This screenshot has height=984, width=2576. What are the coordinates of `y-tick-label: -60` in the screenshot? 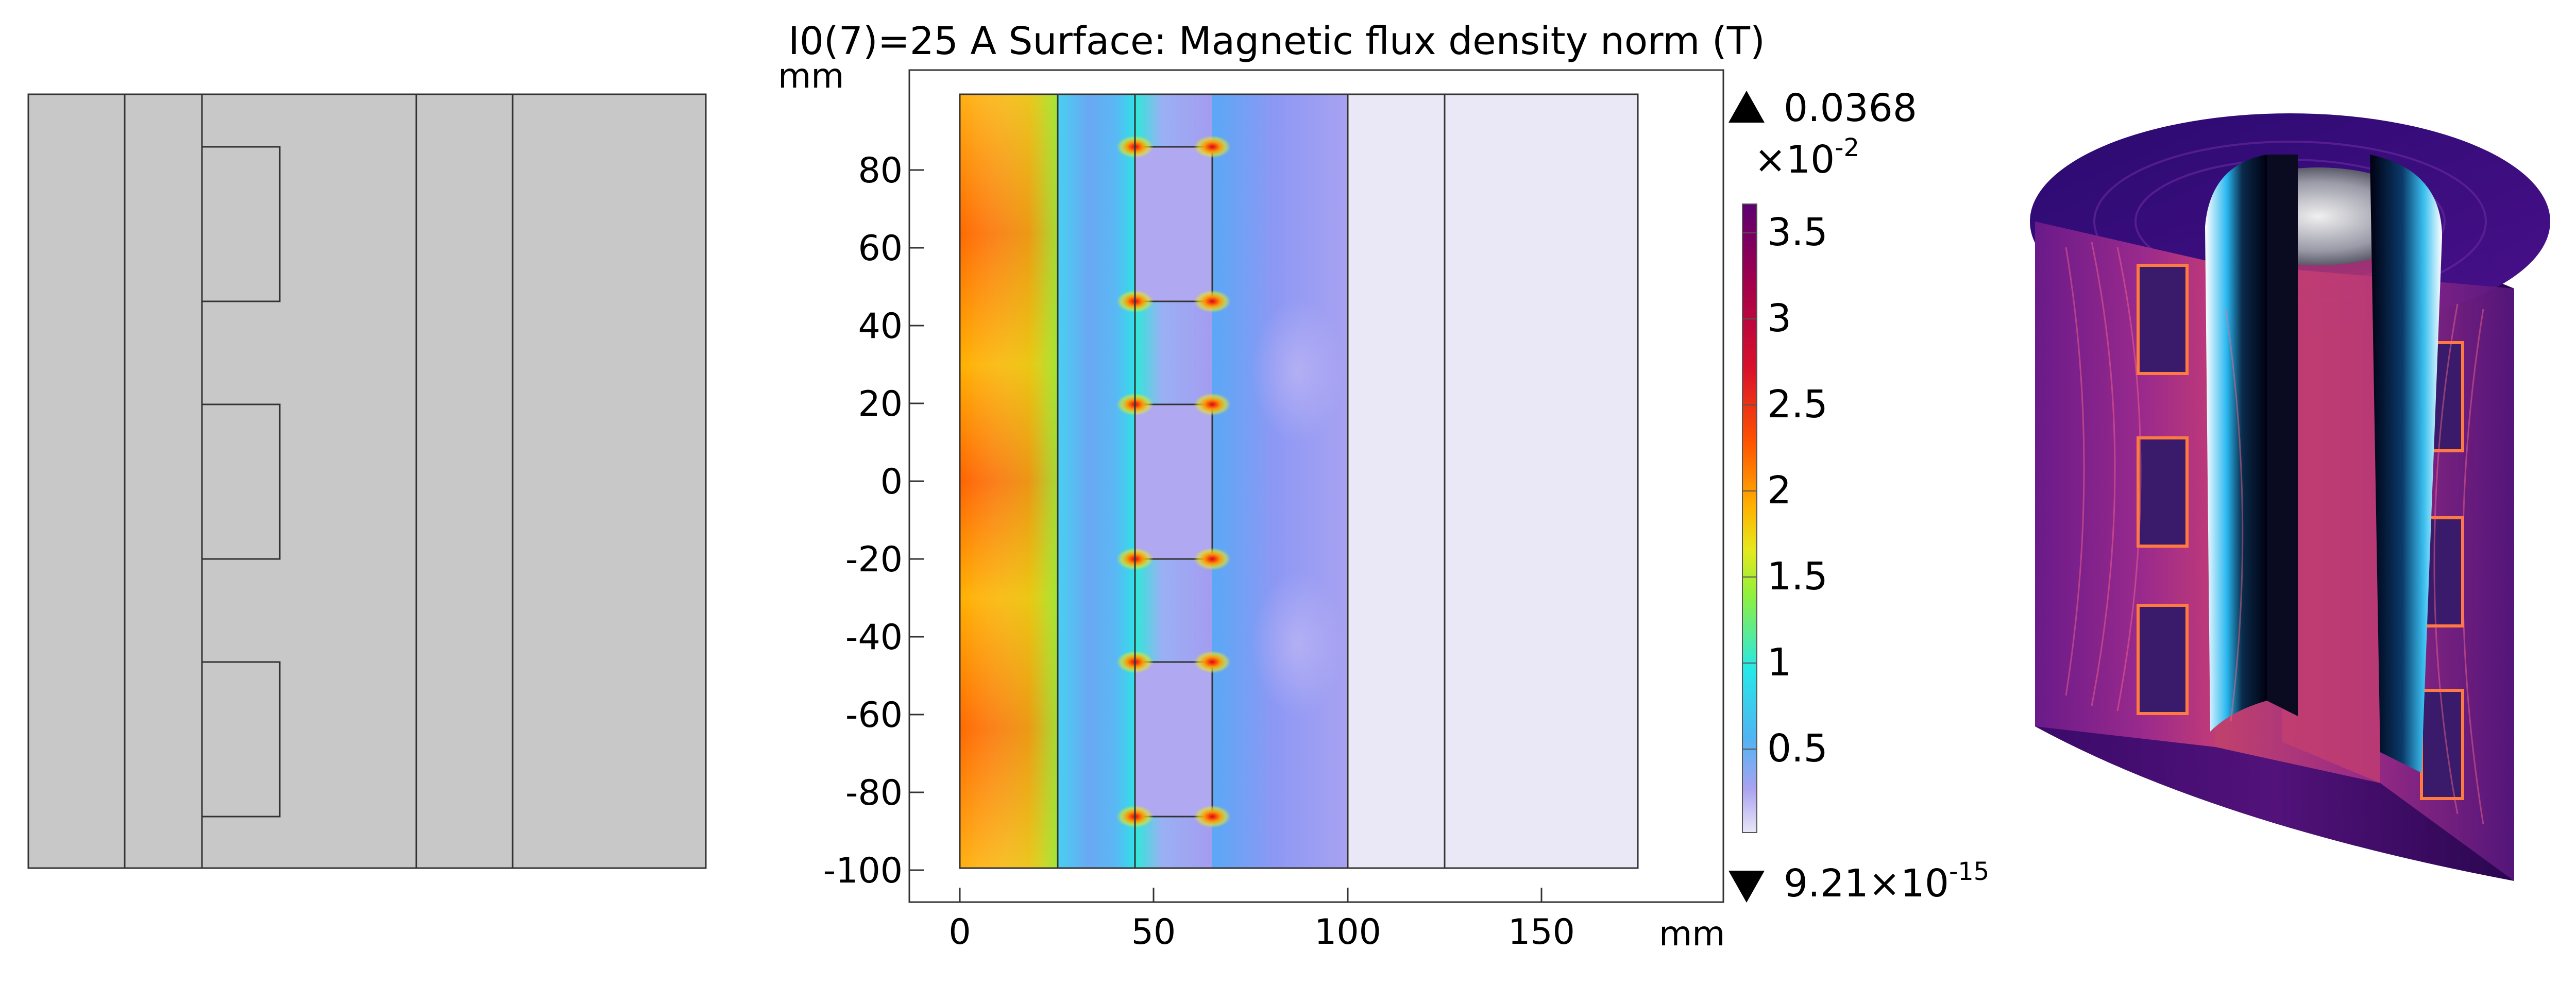 It's located at (874, 716).